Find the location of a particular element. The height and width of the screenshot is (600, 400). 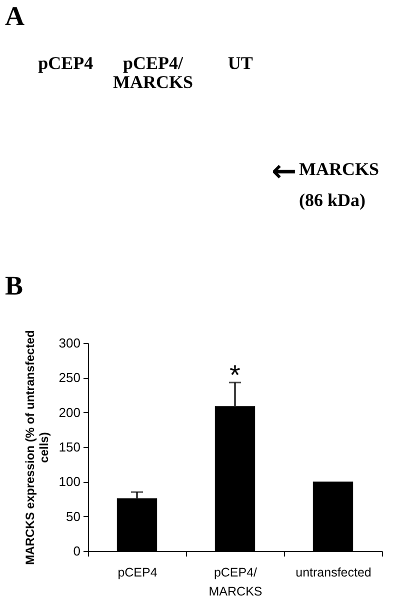

x-tick-label: untransfected is located at coordinates (334, 573).